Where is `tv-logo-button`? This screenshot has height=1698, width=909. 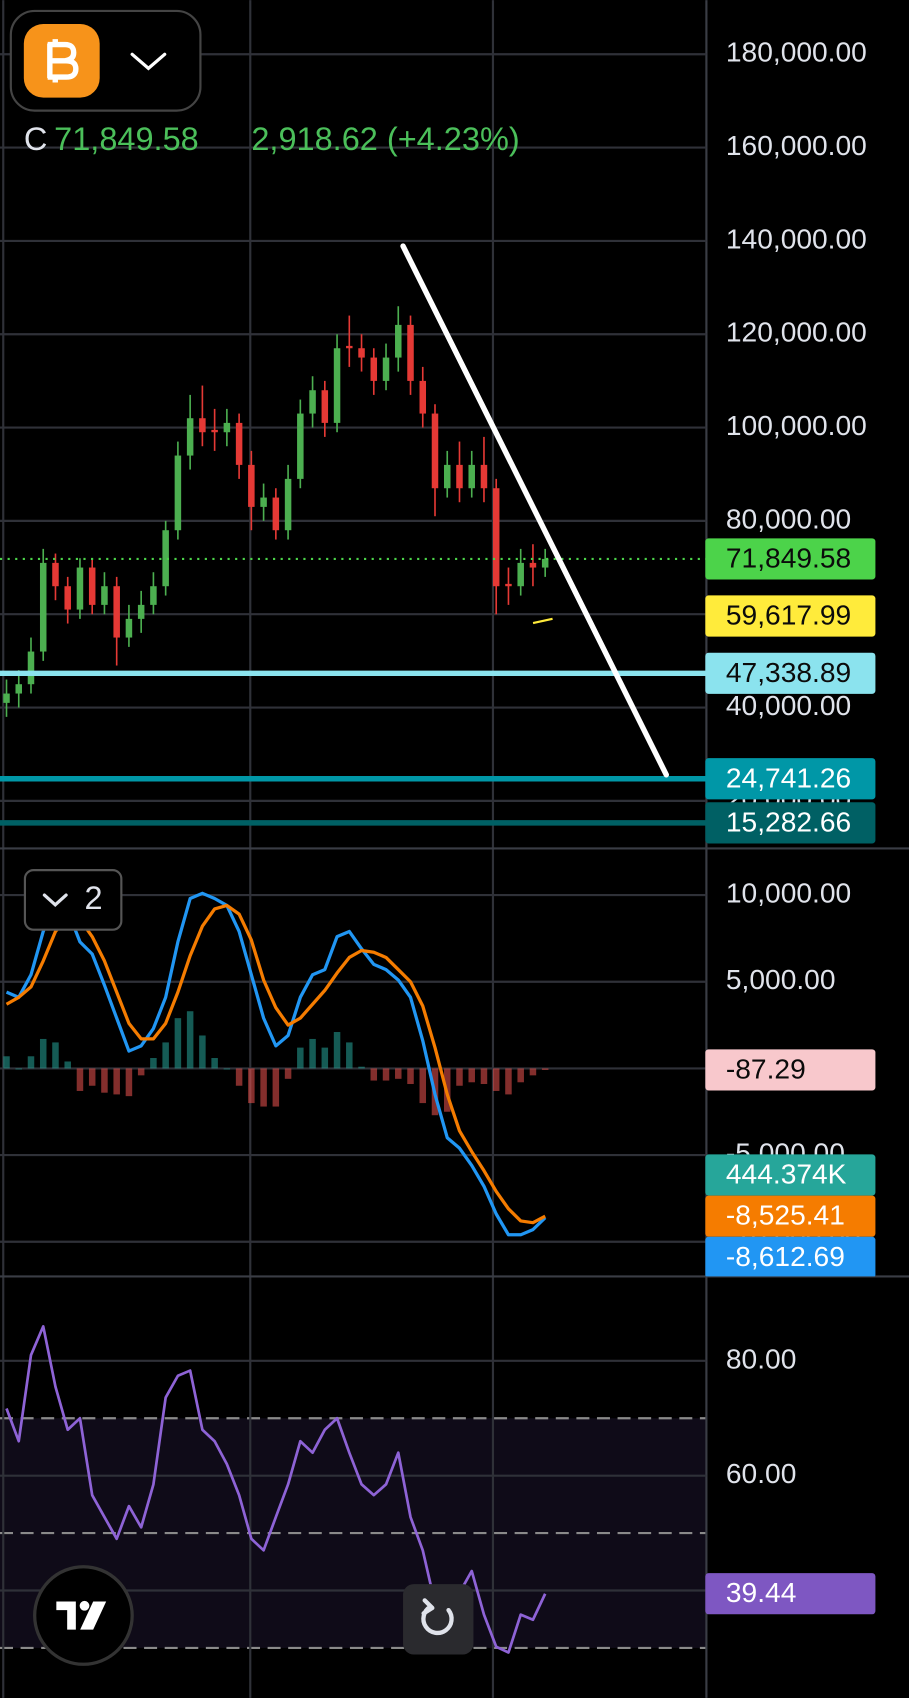 tv-logo-button is located at coordinates (83, 1615).